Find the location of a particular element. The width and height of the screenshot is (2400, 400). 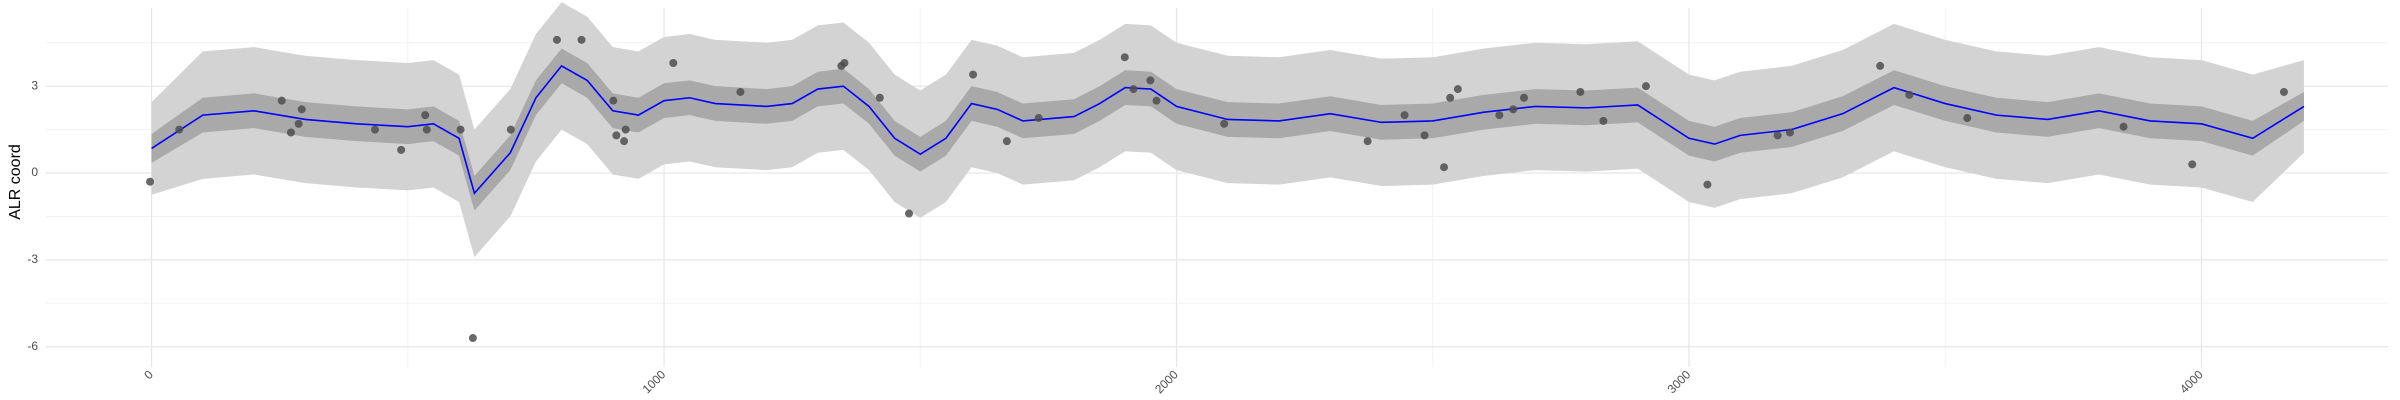

y-tick-label: -6 is located at coordinates (32, 346).